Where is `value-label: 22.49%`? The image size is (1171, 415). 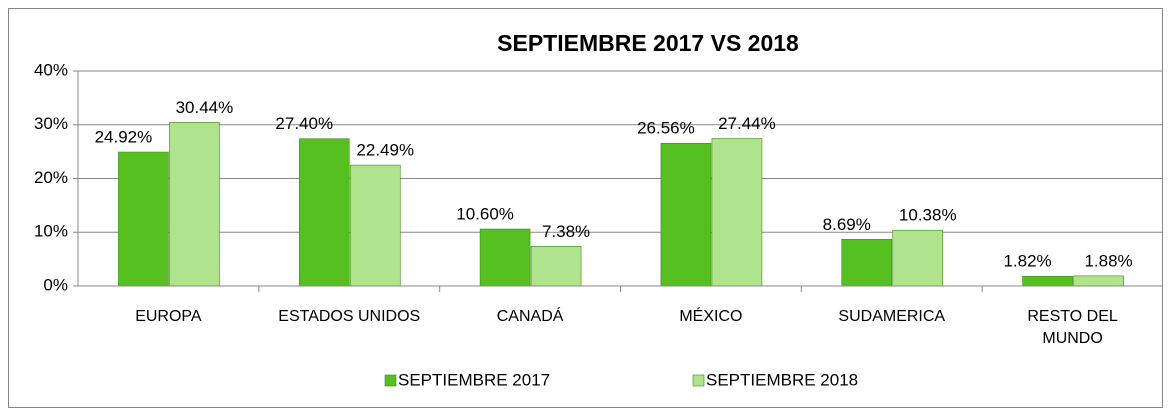
value-label: 22.49% is located at coordinates (385, 150).